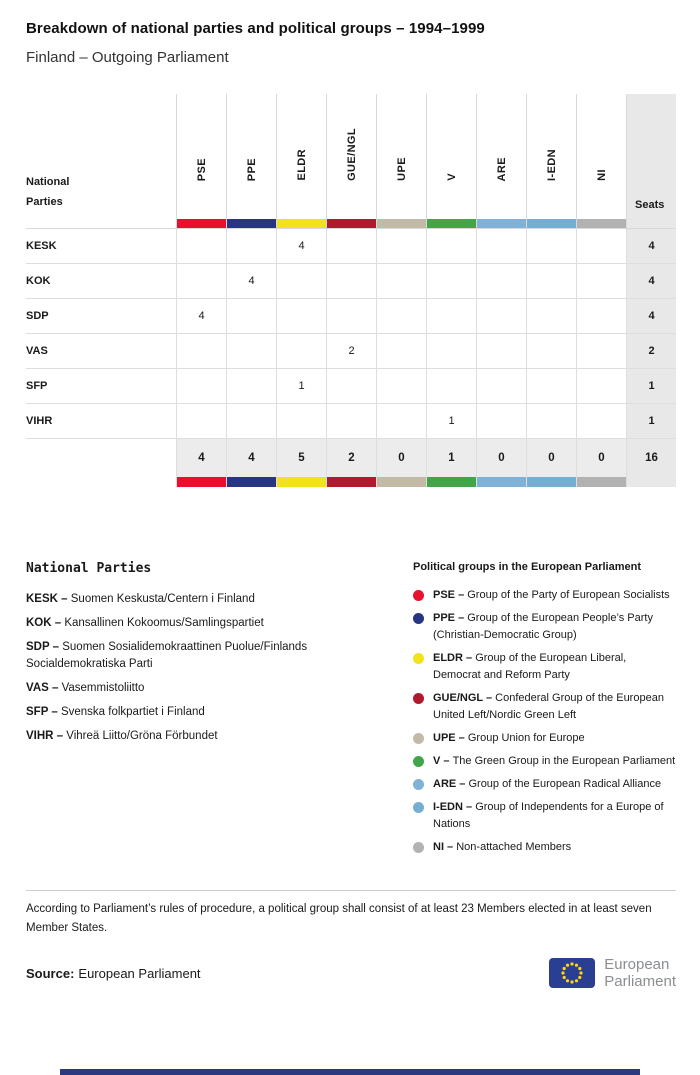  What do you see at coordinates (301, 458) in the screenshot?
I see `total-value: 5` at bounding box center [301, 458].